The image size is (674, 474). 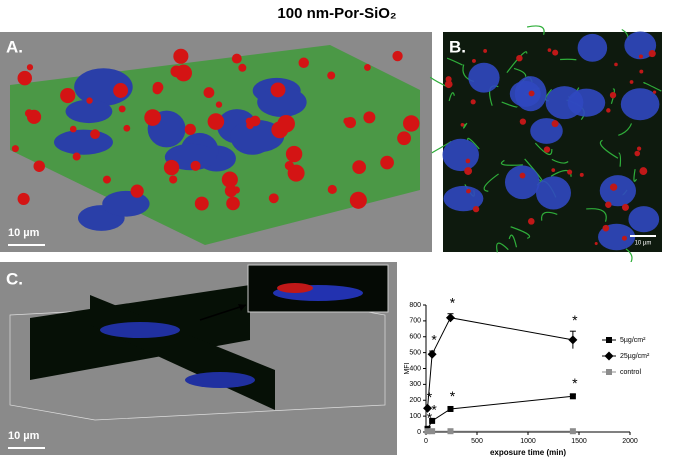 I want to click on figure-title: 100 nm-Por-SiO₂, so click(x=336, y=13).